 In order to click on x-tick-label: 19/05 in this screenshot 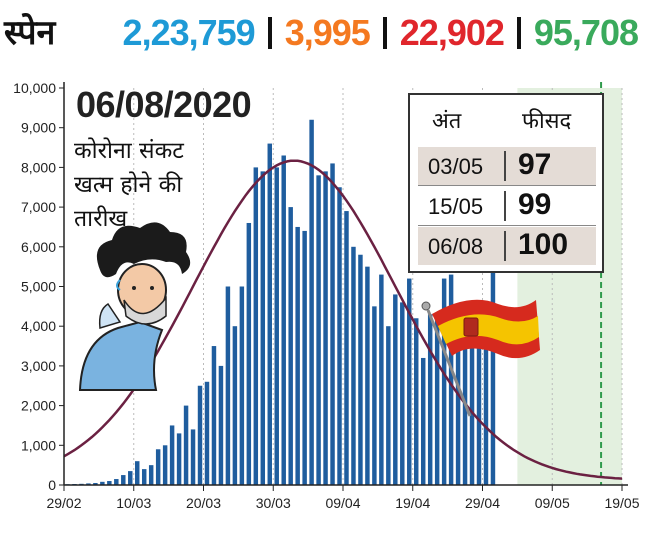, I will do `click(621, 503)`.